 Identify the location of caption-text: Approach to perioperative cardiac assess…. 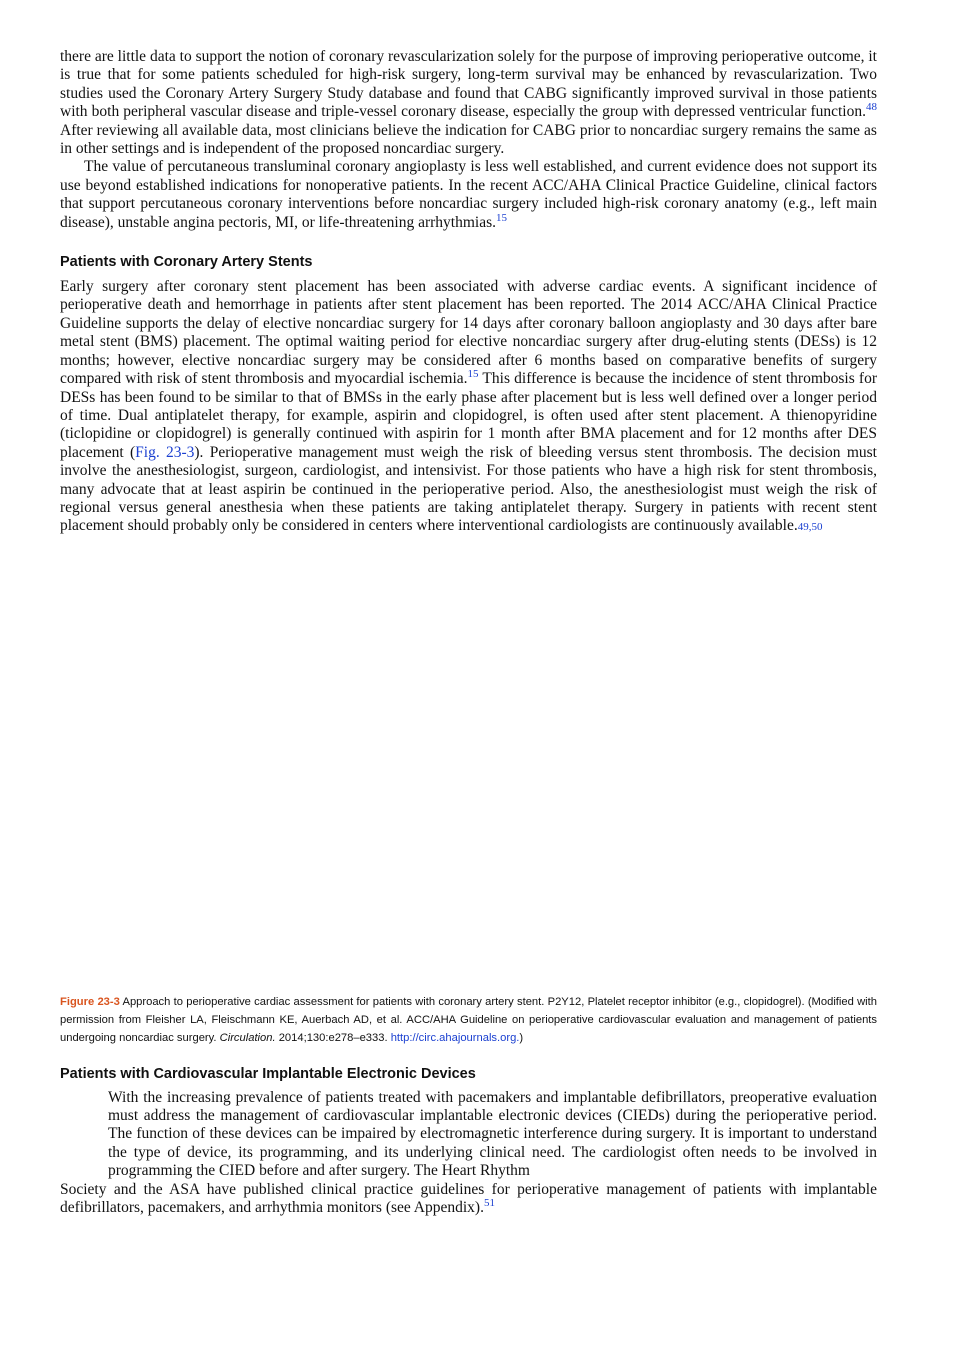
(468, 1020).